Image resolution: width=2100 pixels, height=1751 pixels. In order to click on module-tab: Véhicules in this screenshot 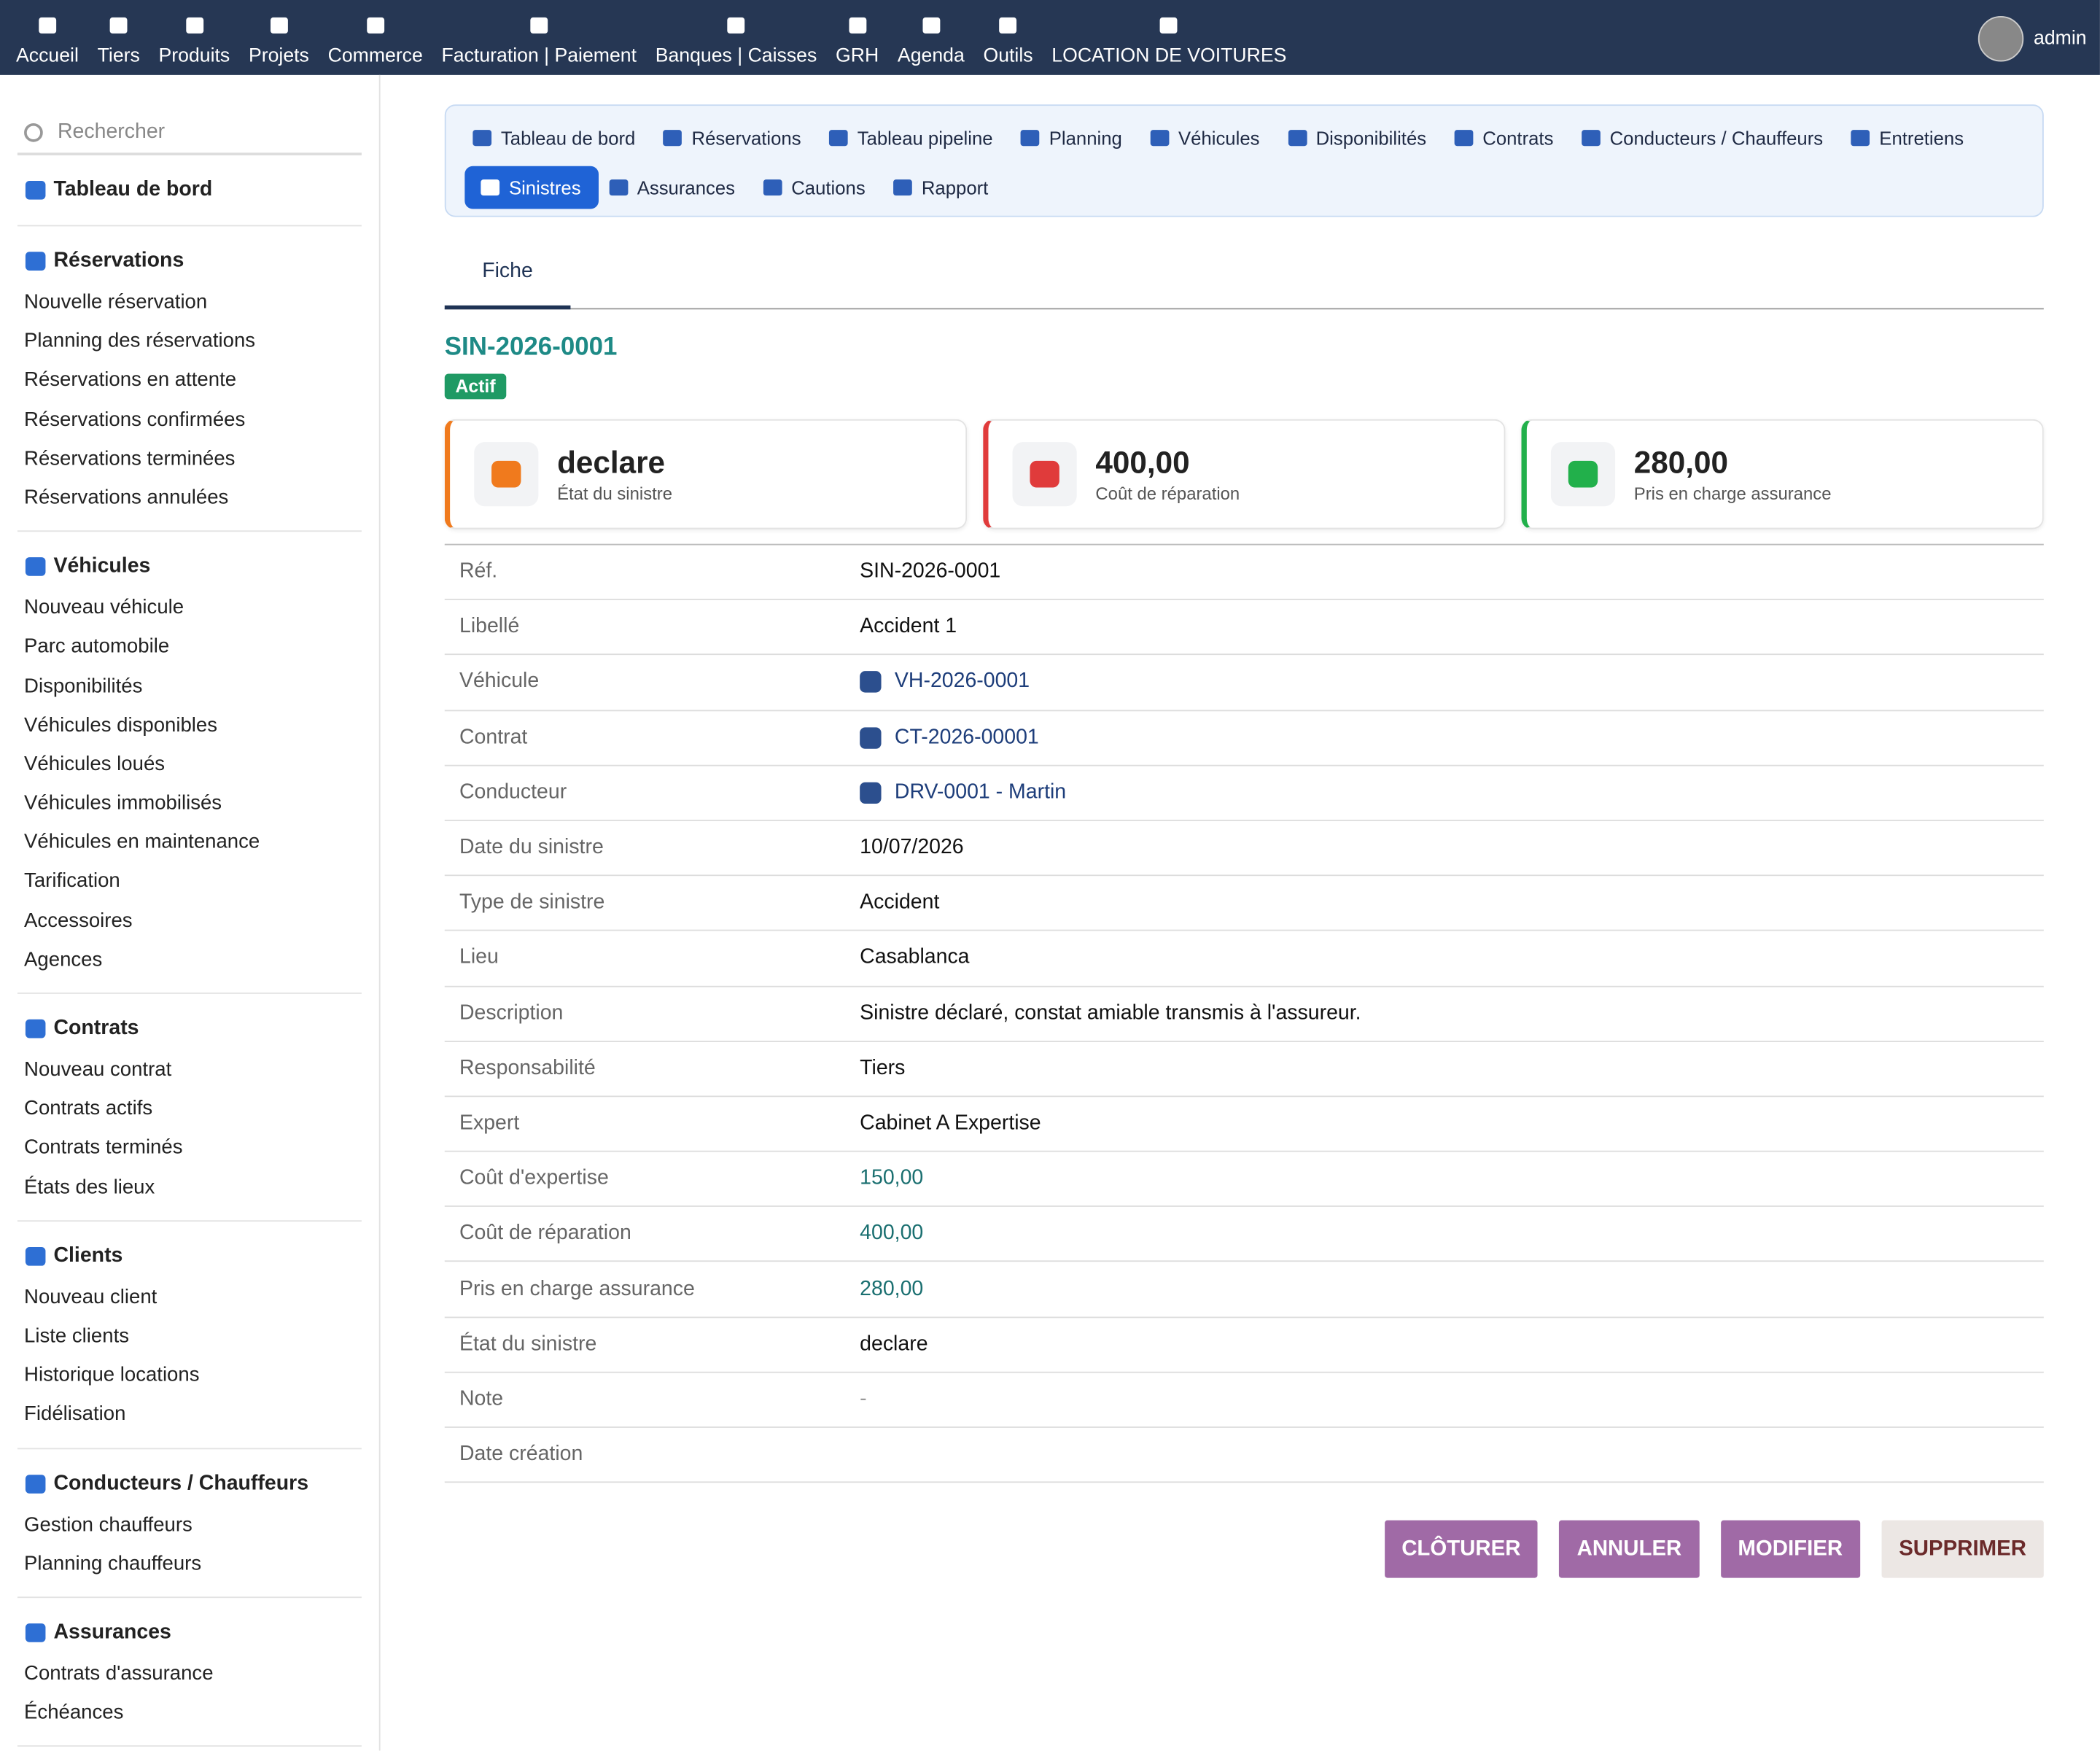, I will do `click(1209, 138)`.